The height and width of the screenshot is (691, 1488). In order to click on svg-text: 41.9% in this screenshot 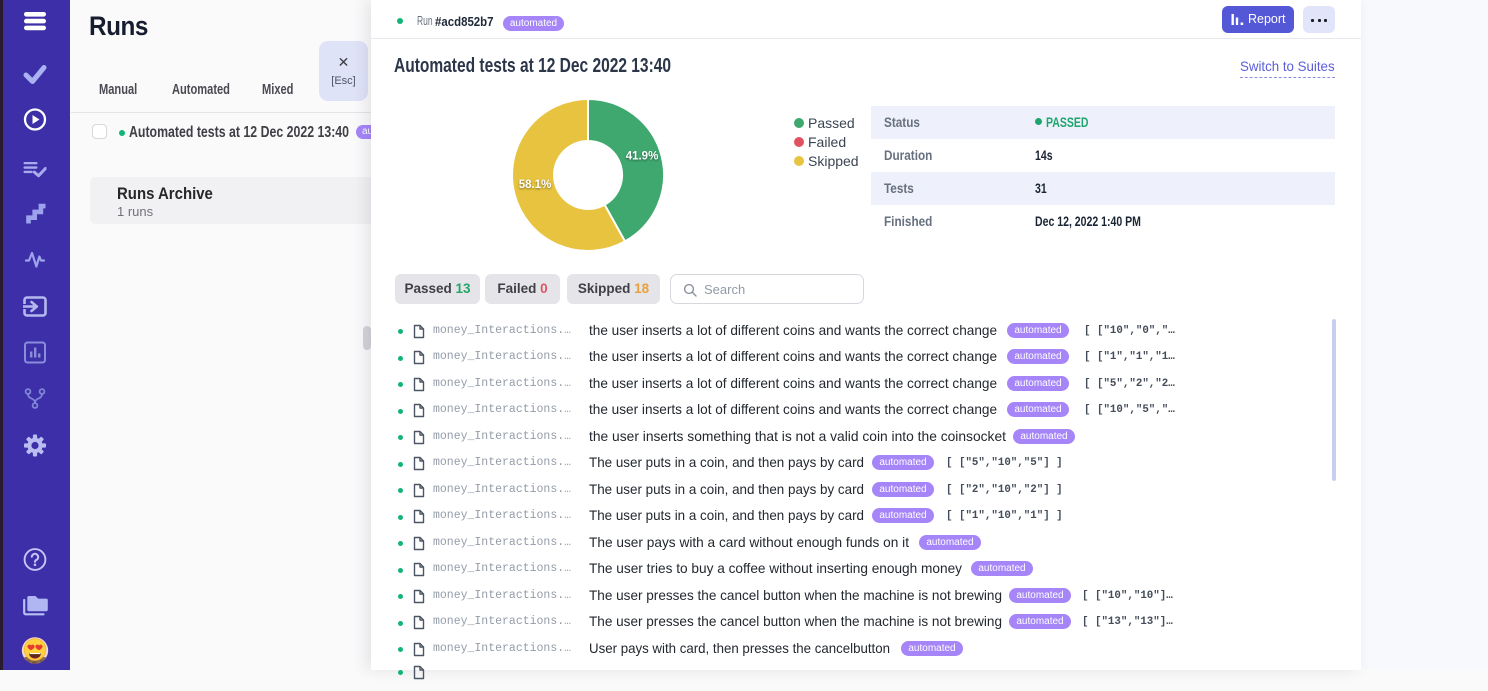, I will do `click(642, 157)`.